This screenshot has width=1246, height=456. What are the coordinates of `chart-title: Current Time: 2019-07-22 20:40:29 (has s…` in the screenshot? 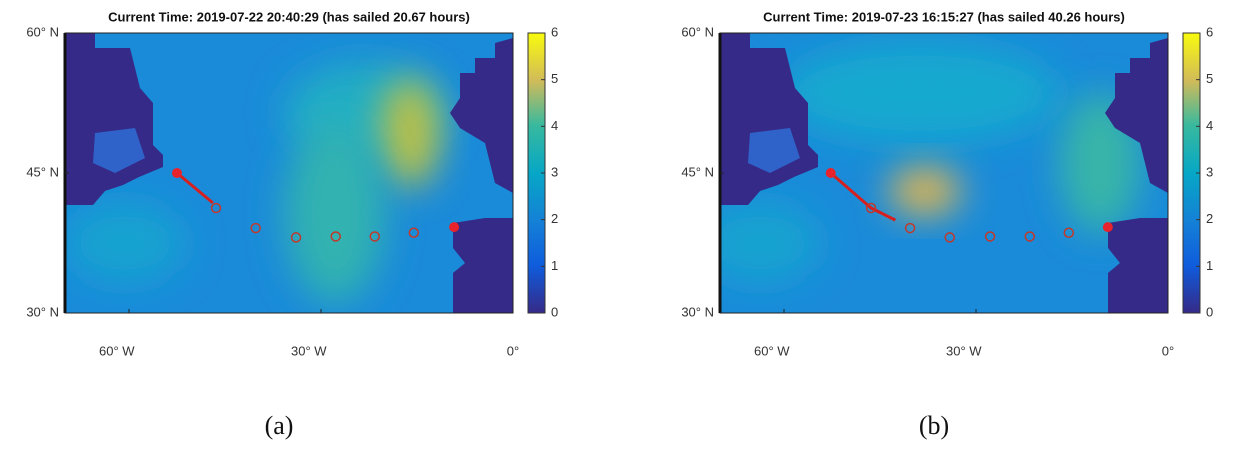 It's located at (289, 16).